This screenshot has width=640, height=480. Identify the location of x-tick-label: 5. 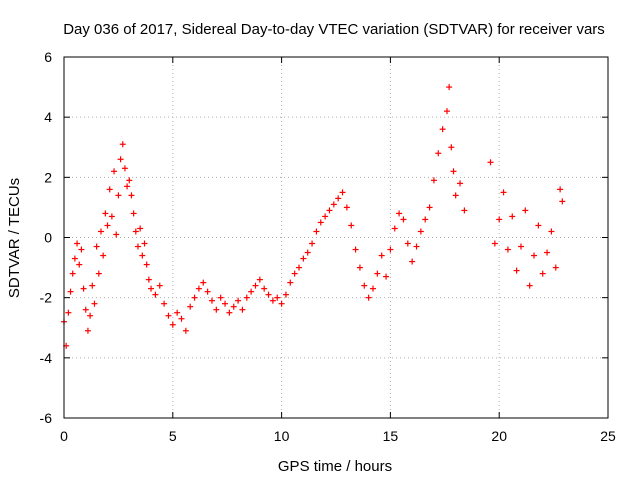
(173, 436).